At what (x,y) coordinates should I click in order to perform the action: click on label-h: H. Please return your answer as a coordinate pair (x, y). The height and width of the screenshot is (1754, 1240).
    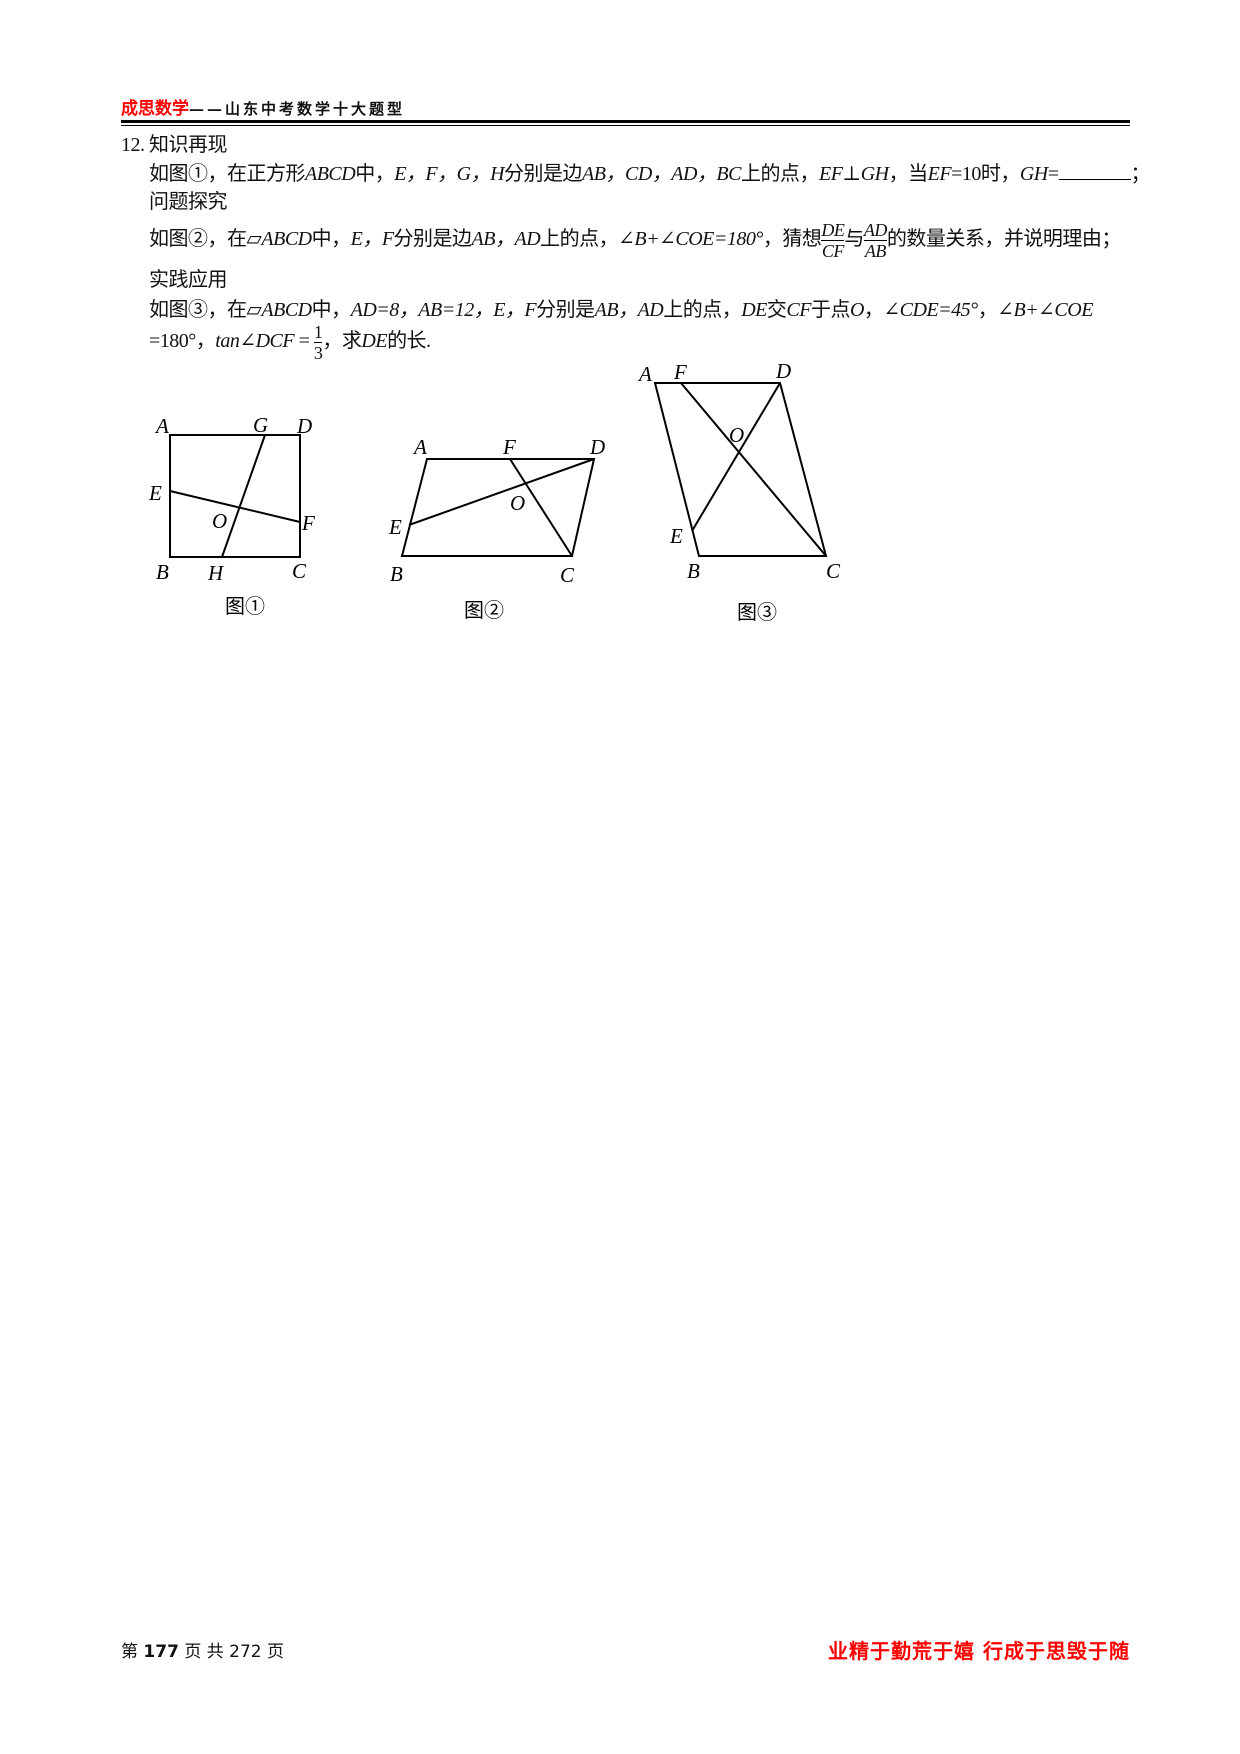
    Looking at the image, I should click on (216, 573).